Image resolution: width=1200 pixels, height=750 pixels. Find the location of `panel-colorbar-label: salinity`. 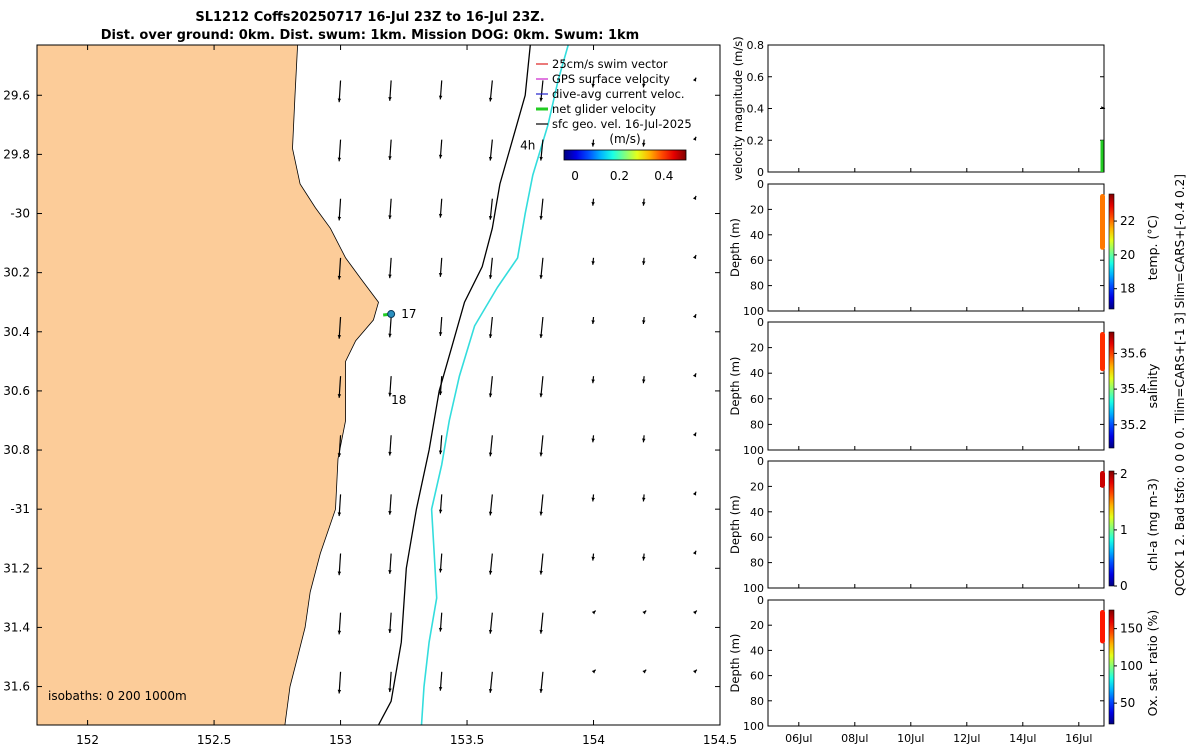

panel-colorbar-label: salinity is located at coordinates (1152, 385).